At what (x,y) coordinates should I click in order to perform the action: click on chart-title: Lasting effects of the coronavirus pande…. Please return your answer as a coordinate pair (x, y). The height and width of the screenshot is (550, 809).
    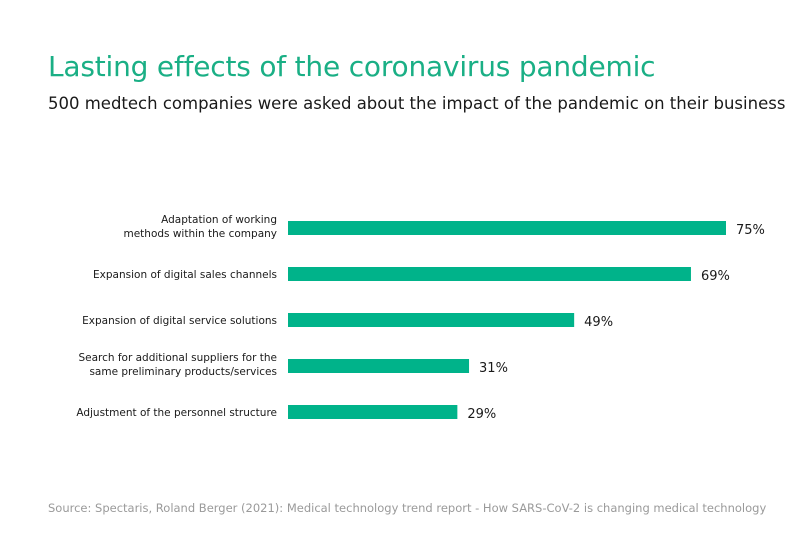
    Looking at the image, I should click on (352, 66).